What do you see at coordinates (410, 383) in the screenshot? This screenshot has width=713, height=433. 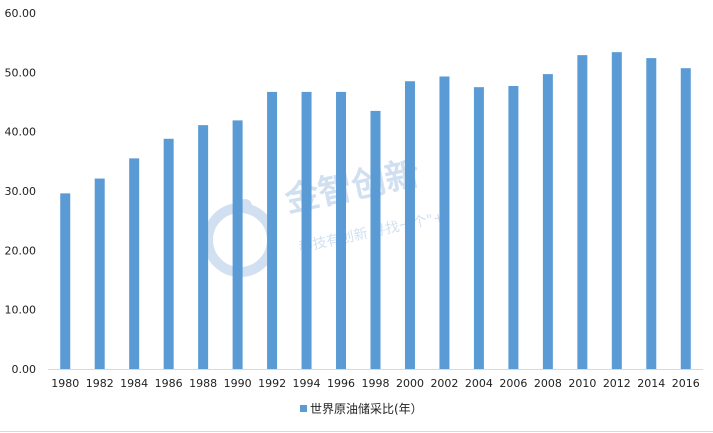 I see `x-tick-label: 2000` at bounding box center [410, 383].